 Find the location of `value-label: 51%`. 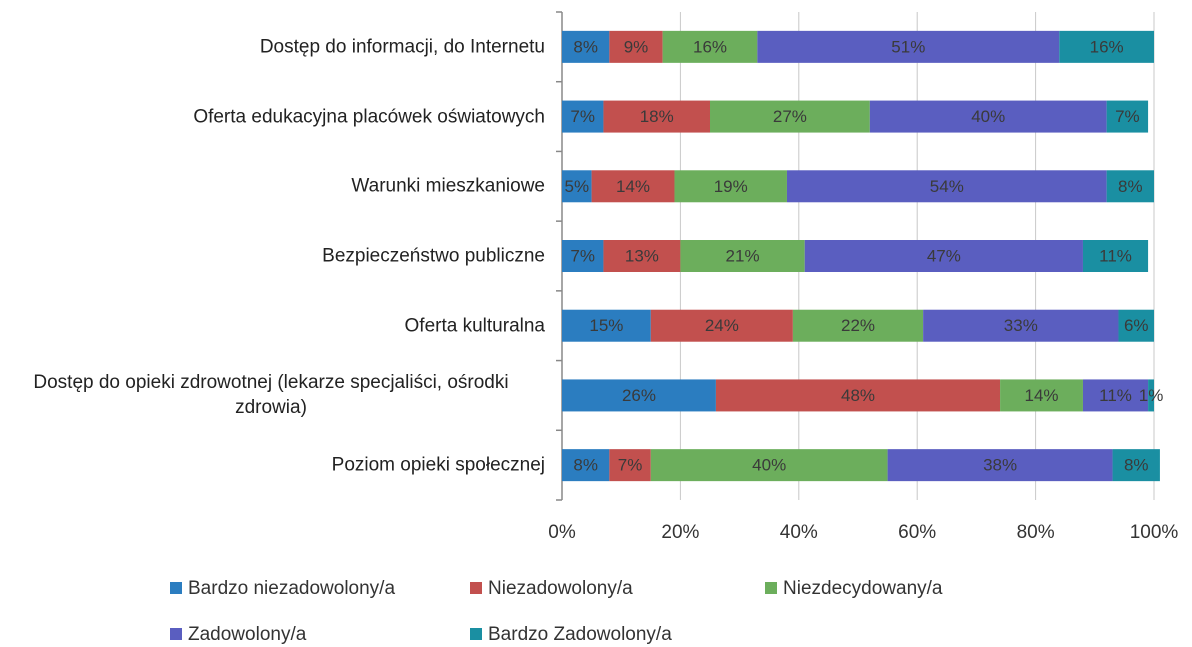

value-label: 51% is located at coordinates (908, 46).